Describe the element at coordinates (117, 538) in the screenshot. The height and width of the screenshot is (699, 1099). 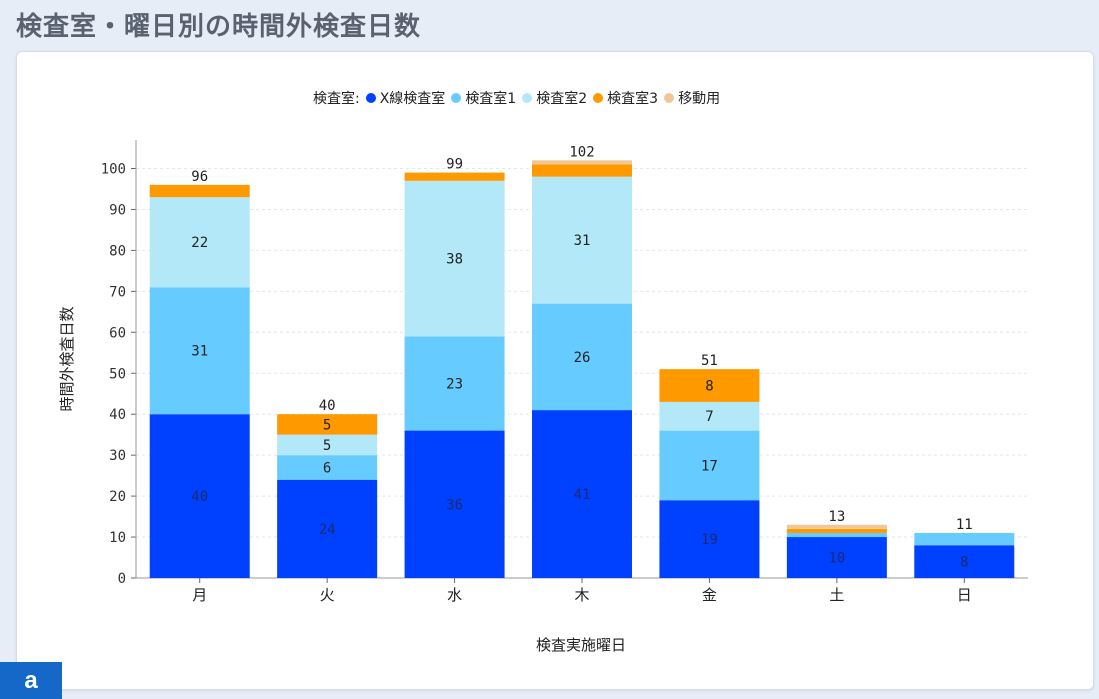
I see `y-tick-label: 10` at that location.